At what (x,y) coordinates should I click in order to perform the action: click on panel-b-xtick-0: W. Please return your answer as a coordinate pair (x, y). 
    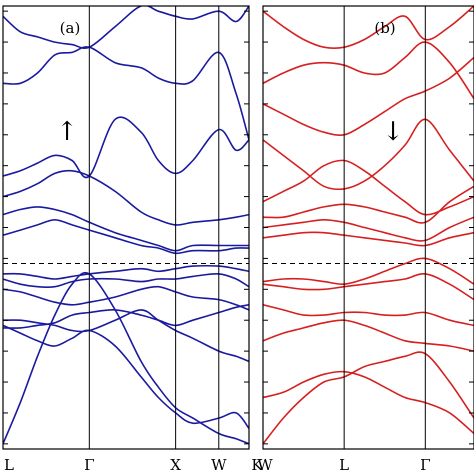
    Looking at the image, I should click on (265, 465).